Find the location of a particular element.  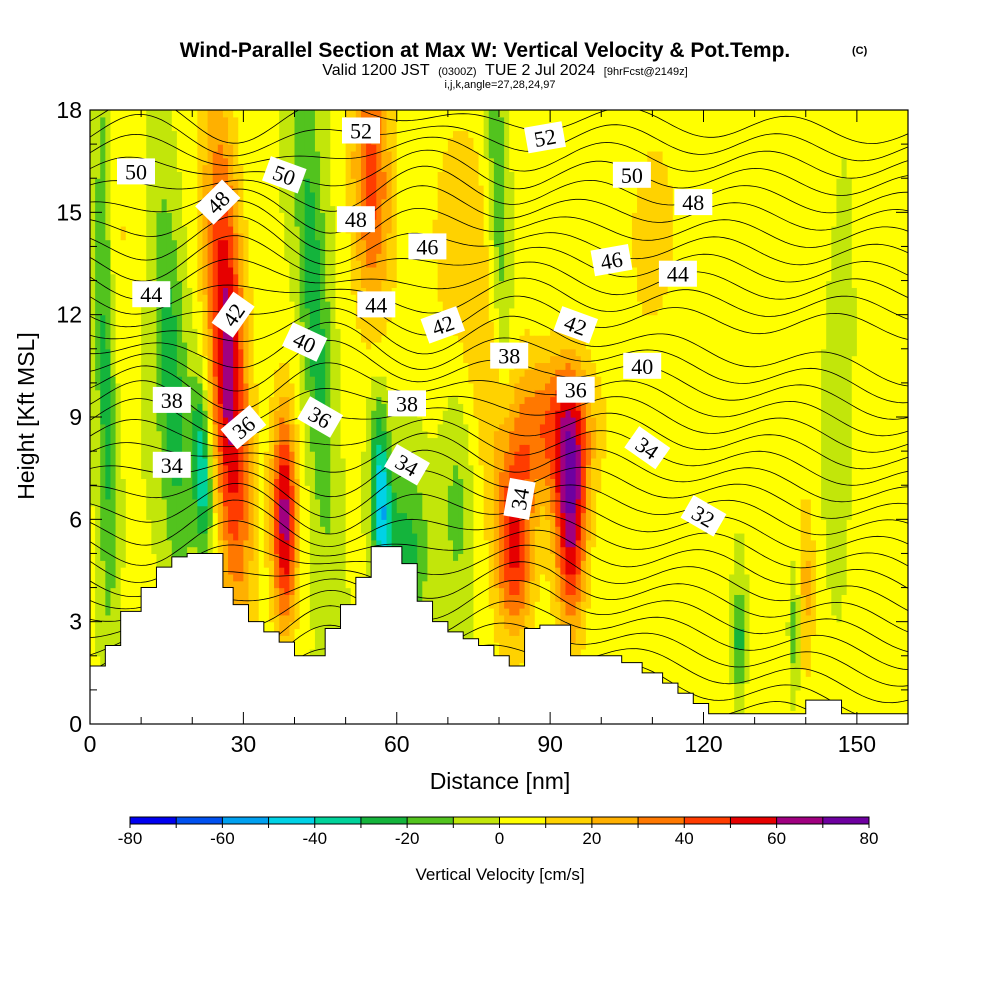

isentrope-label: 34 is located at coordinates (407, 465).